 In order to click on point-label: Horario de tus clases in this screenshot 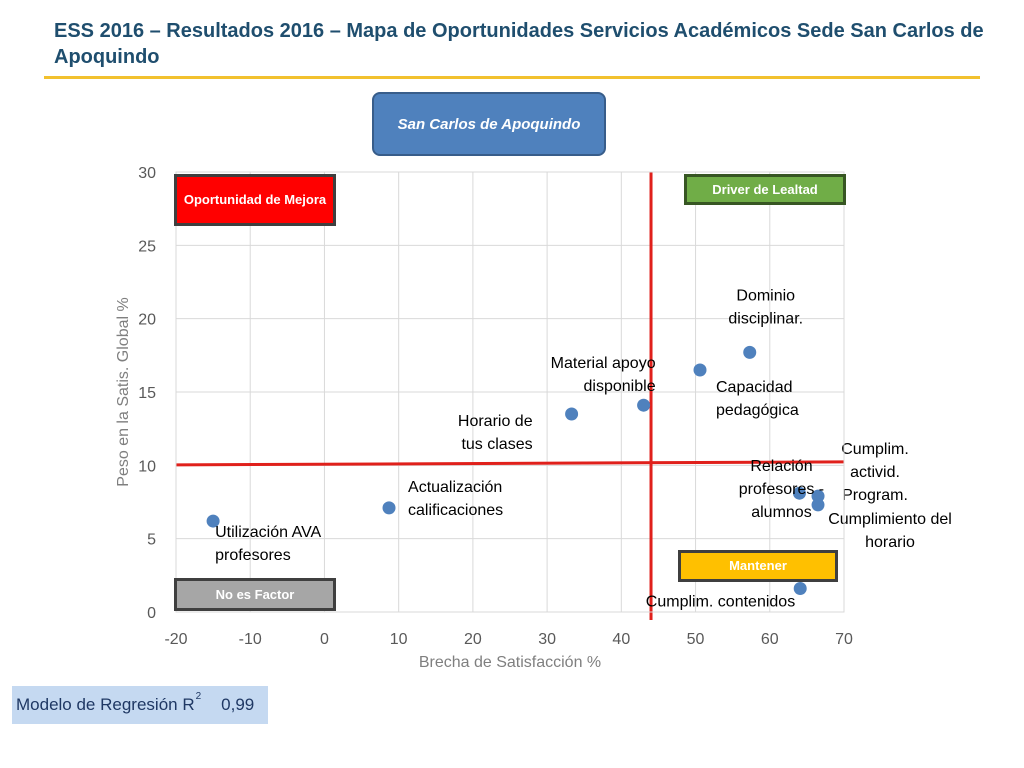, I will do `click(495, 433)`.